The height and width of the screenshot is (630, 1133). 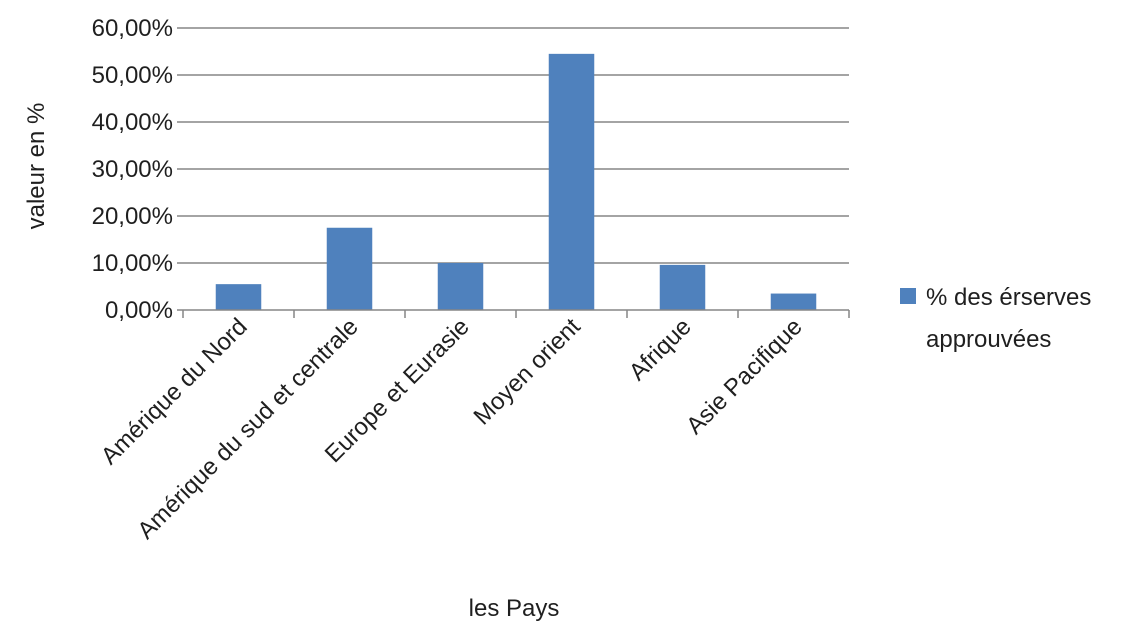 What do you see at coordinates (744, 376) in the screenshot?
I see `x-tick-label: Asie Pacifique` at bounding box center [744, 376].